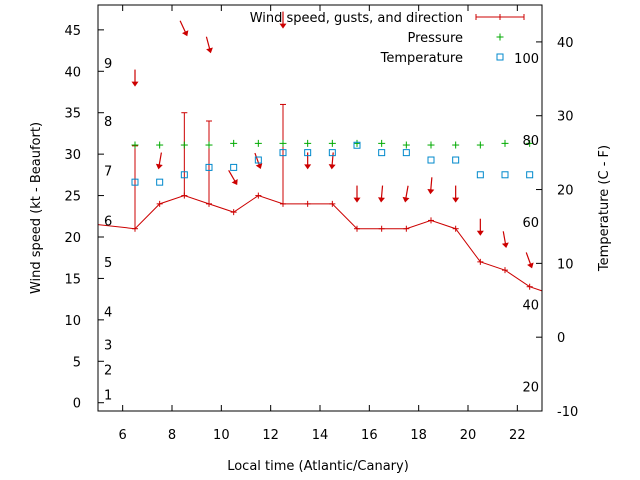 This screenshot has width=640, height=480. Describe the element at coordinates (108, 172) in the screenshot. I see `beaufort-label: 7` at that location.